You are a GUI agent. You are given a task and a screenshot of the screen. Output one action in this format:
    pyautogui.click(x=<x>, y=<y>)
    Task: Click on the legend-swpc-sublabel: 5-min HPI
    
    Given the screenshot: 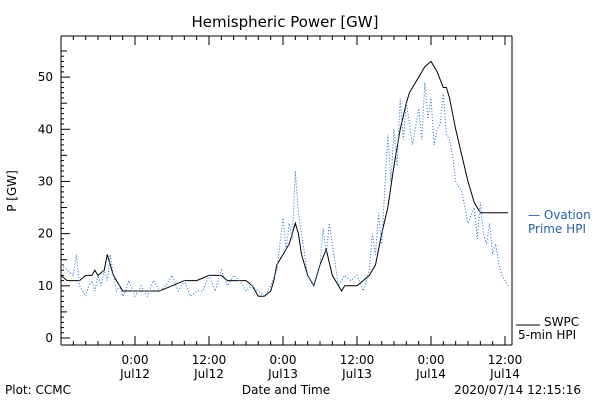 What is the action you would take?
    pyautogui.click(x=547, y=335)
    